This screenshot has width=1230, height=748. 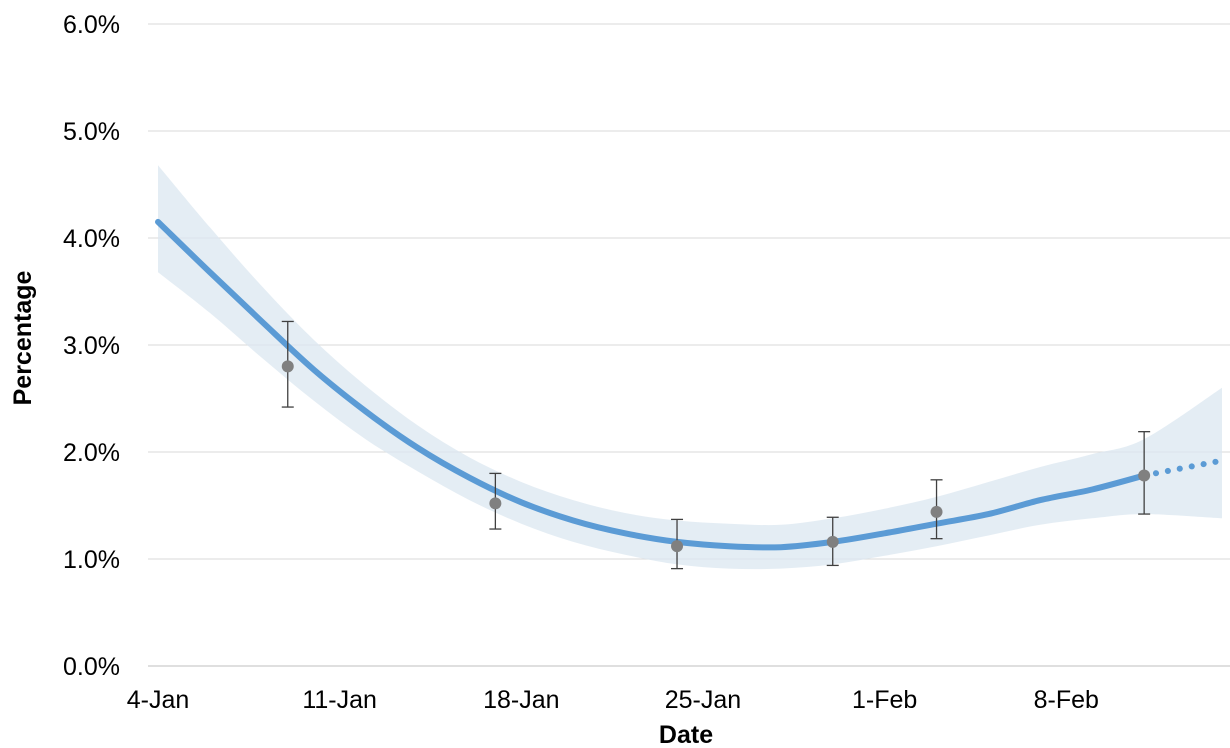 What do you see at coordinates (91, 239) in the screenshot?
I see `y-tick-label: 4.0%` at bounding box center [91, 239].